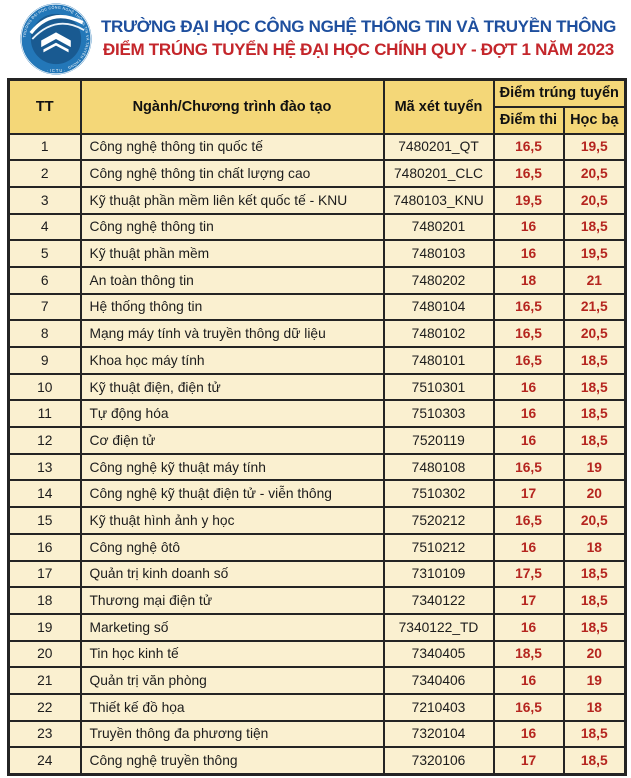  I want to click on admission-code: 7320104, so click(438, 734).